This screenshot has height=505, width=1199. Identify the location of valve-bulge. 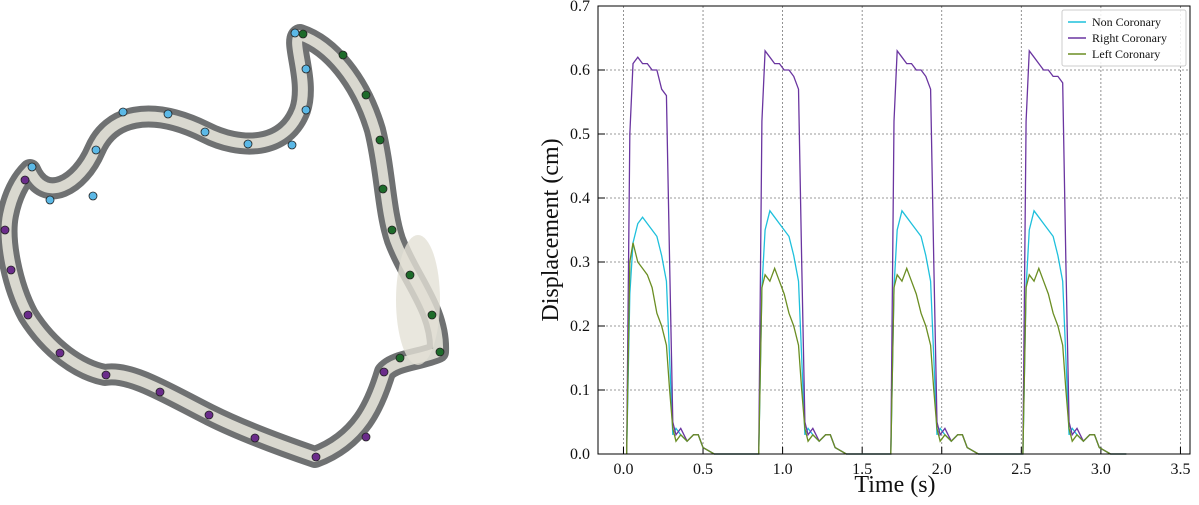
(418, 300).